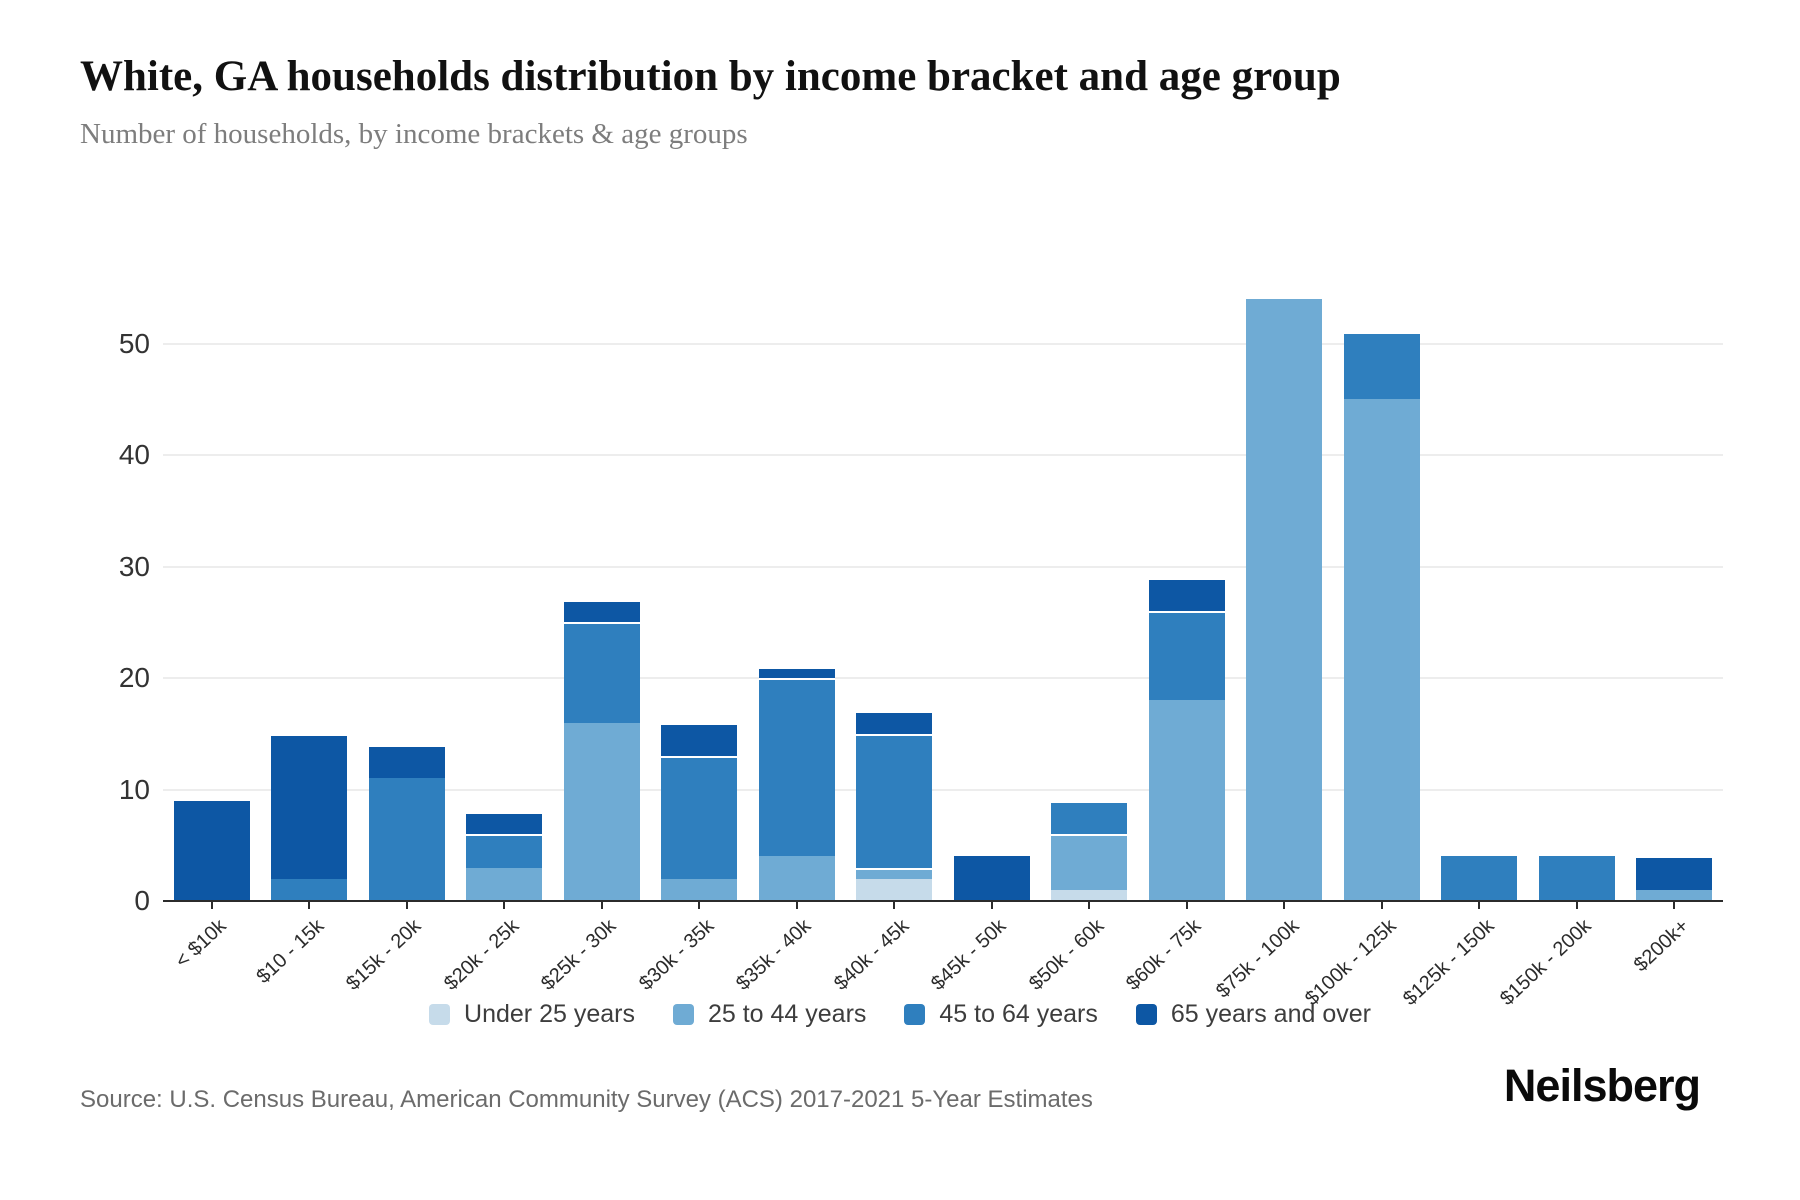  What do you see at coordinates (969, 955) in the screenshot?
I see `x-axis-tick-label: $45k - 50k` at bounding box center [969, 955].